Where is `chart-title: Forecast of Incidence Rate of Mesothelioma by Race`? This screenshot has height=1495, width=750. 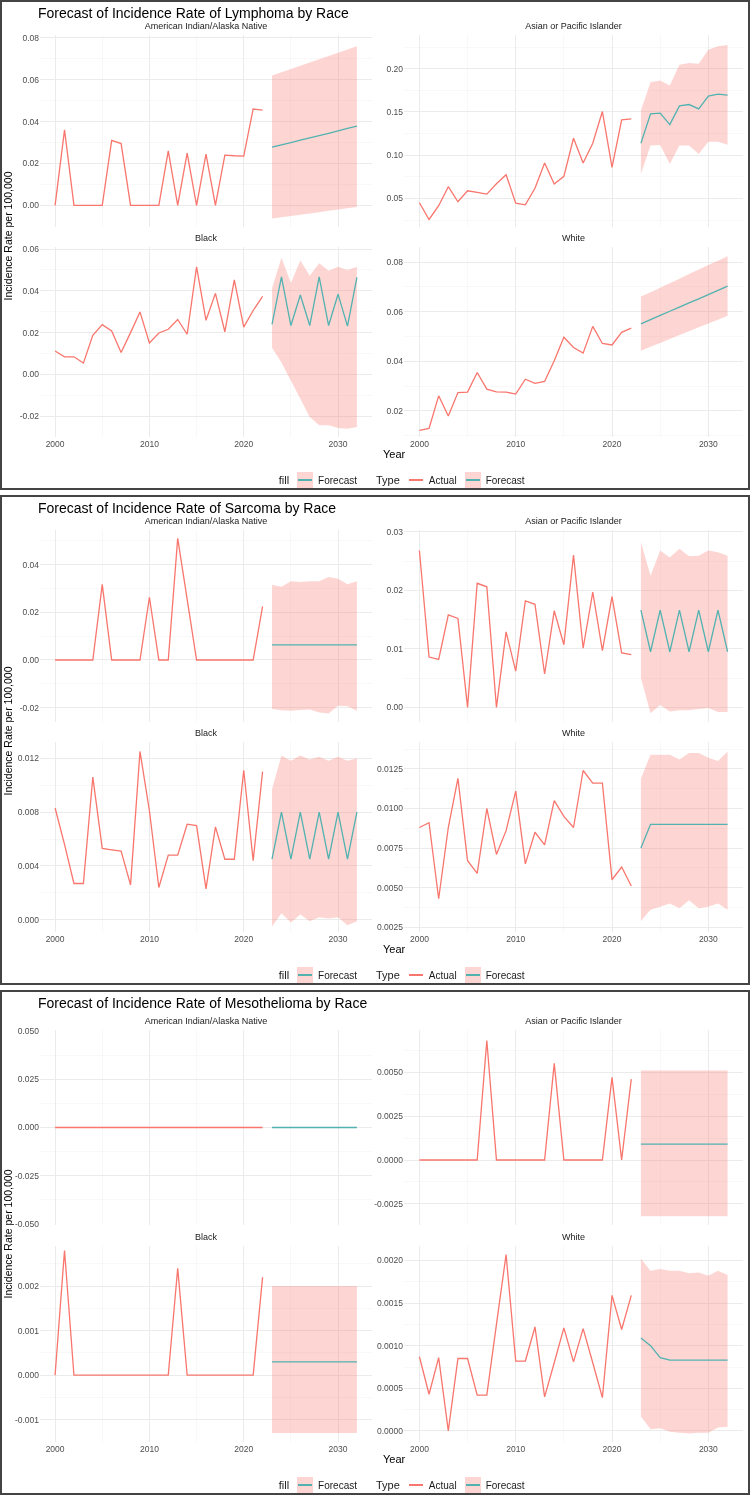 chart-title: Forecast of Incidence Rate of Mesothelioma by Race is located at coordinates (203, 1003).